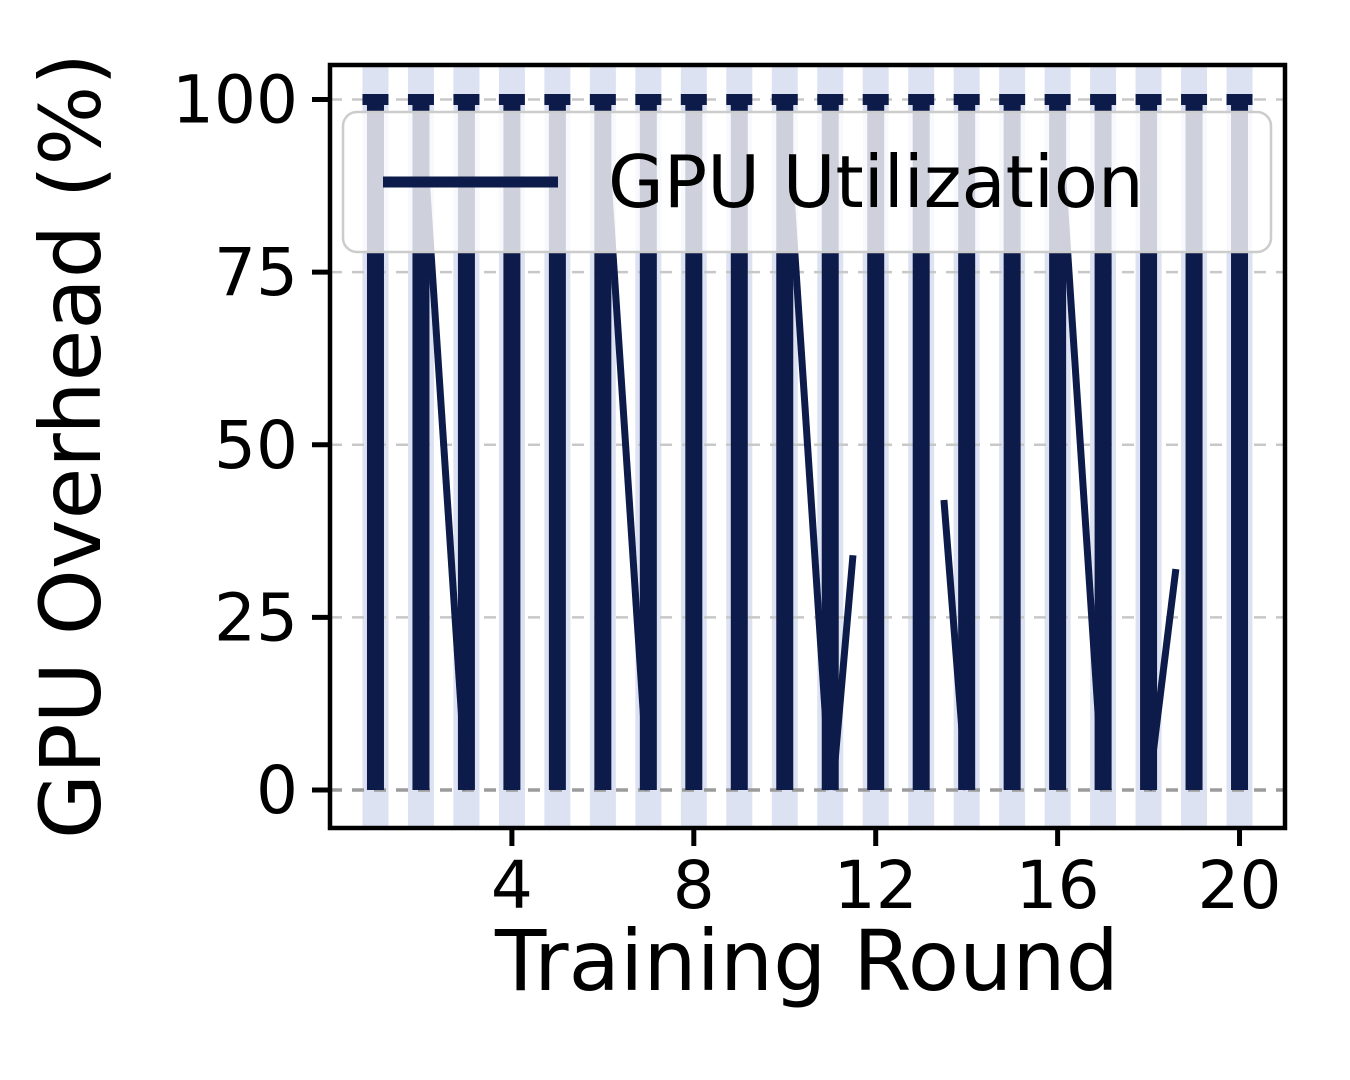 This screenshot has height=1080, width=1350. Describe the element at coordinates (1240, 885) in the screenshot. I see `x-tick-label: 20` at that location.